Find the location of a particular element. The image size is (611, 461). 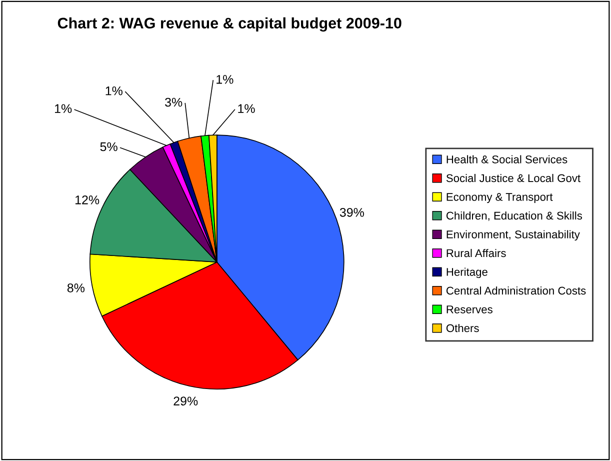

chart-title: Chart 2: WAG revenue & capital budget 2009-10 is located at coordinates (230, 24).